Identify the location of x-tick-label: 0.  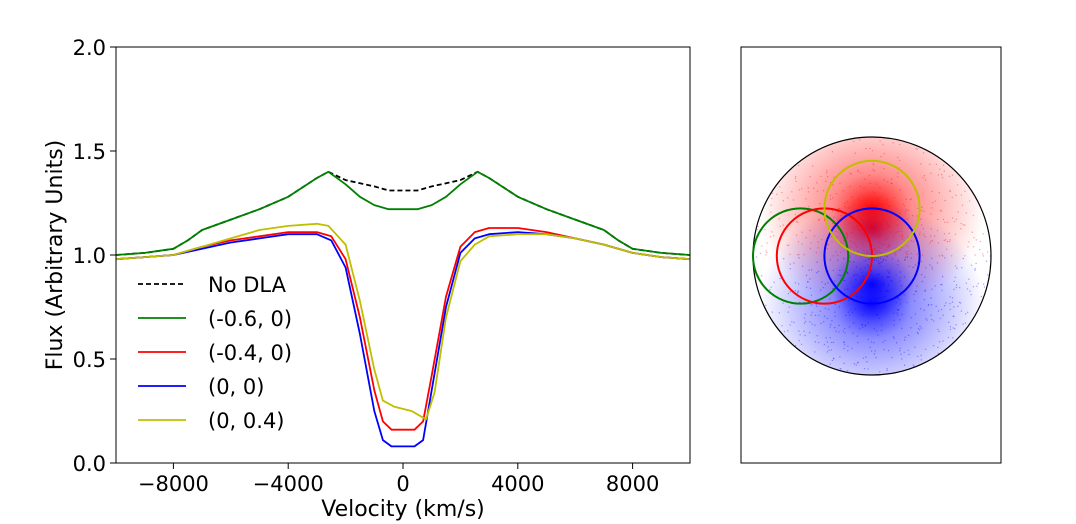
(402, 484).